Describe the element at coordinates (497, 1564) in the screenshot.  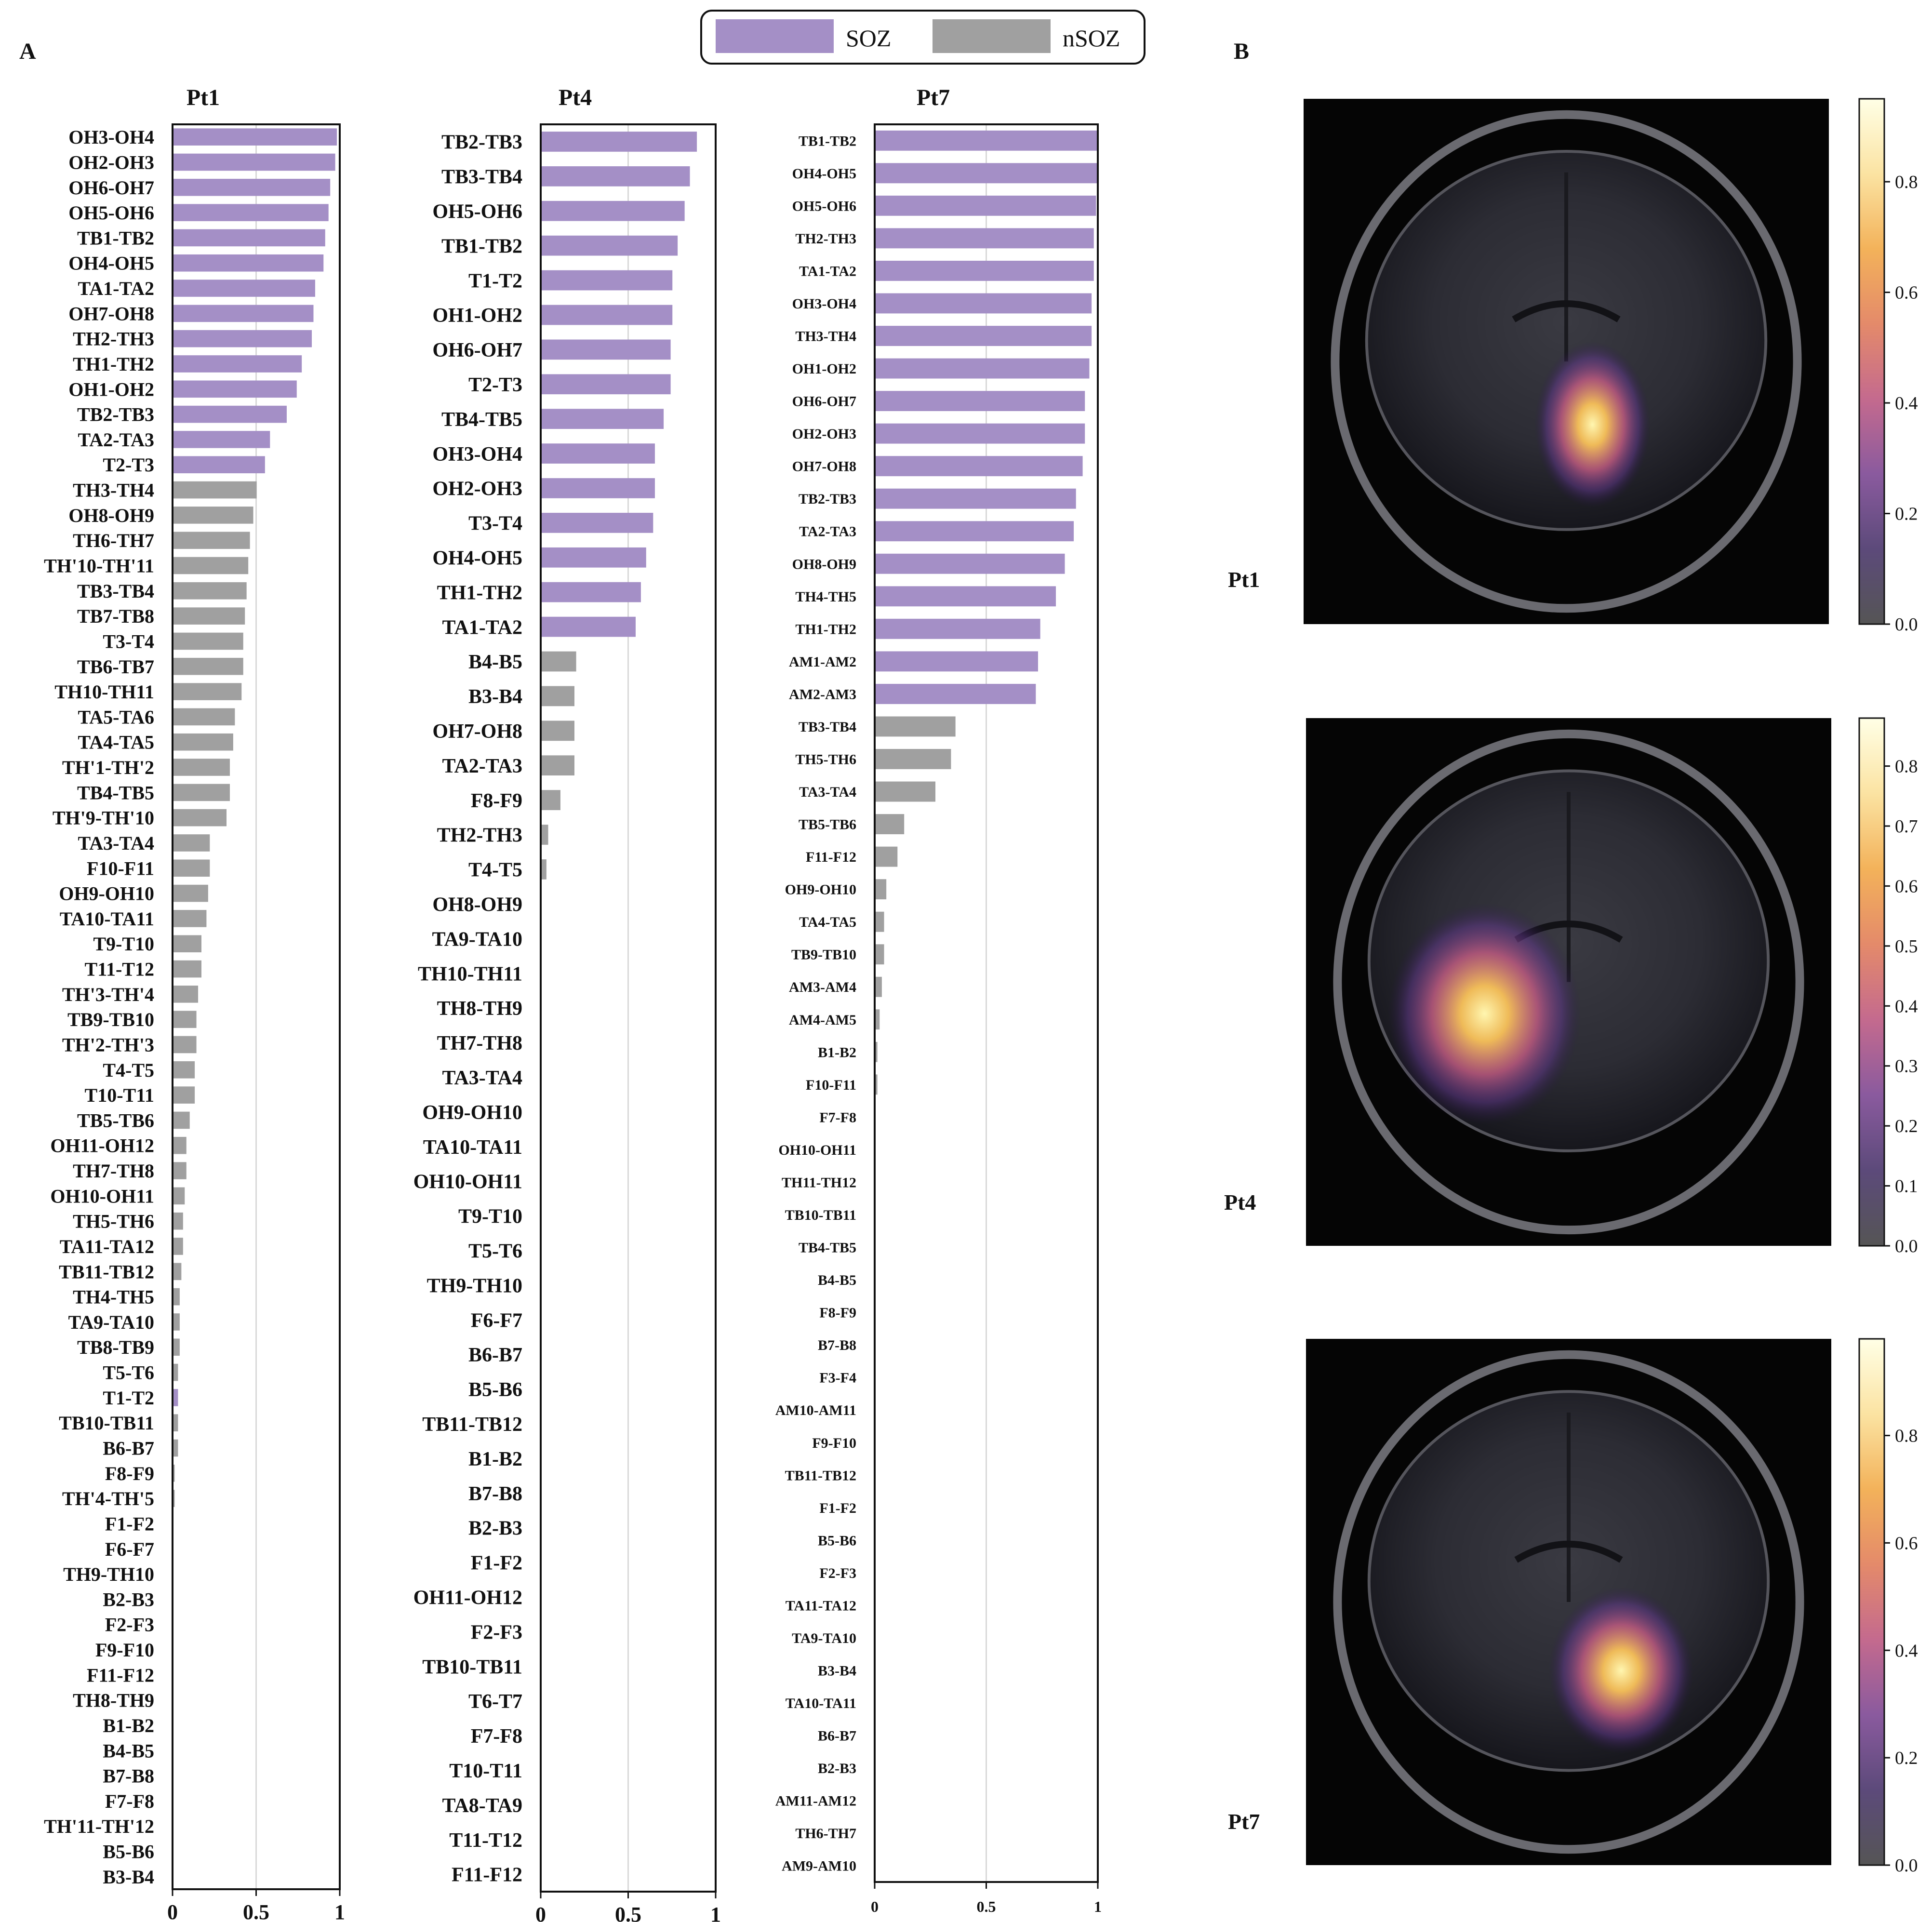
I see `category-label: F1-F2` at that location.